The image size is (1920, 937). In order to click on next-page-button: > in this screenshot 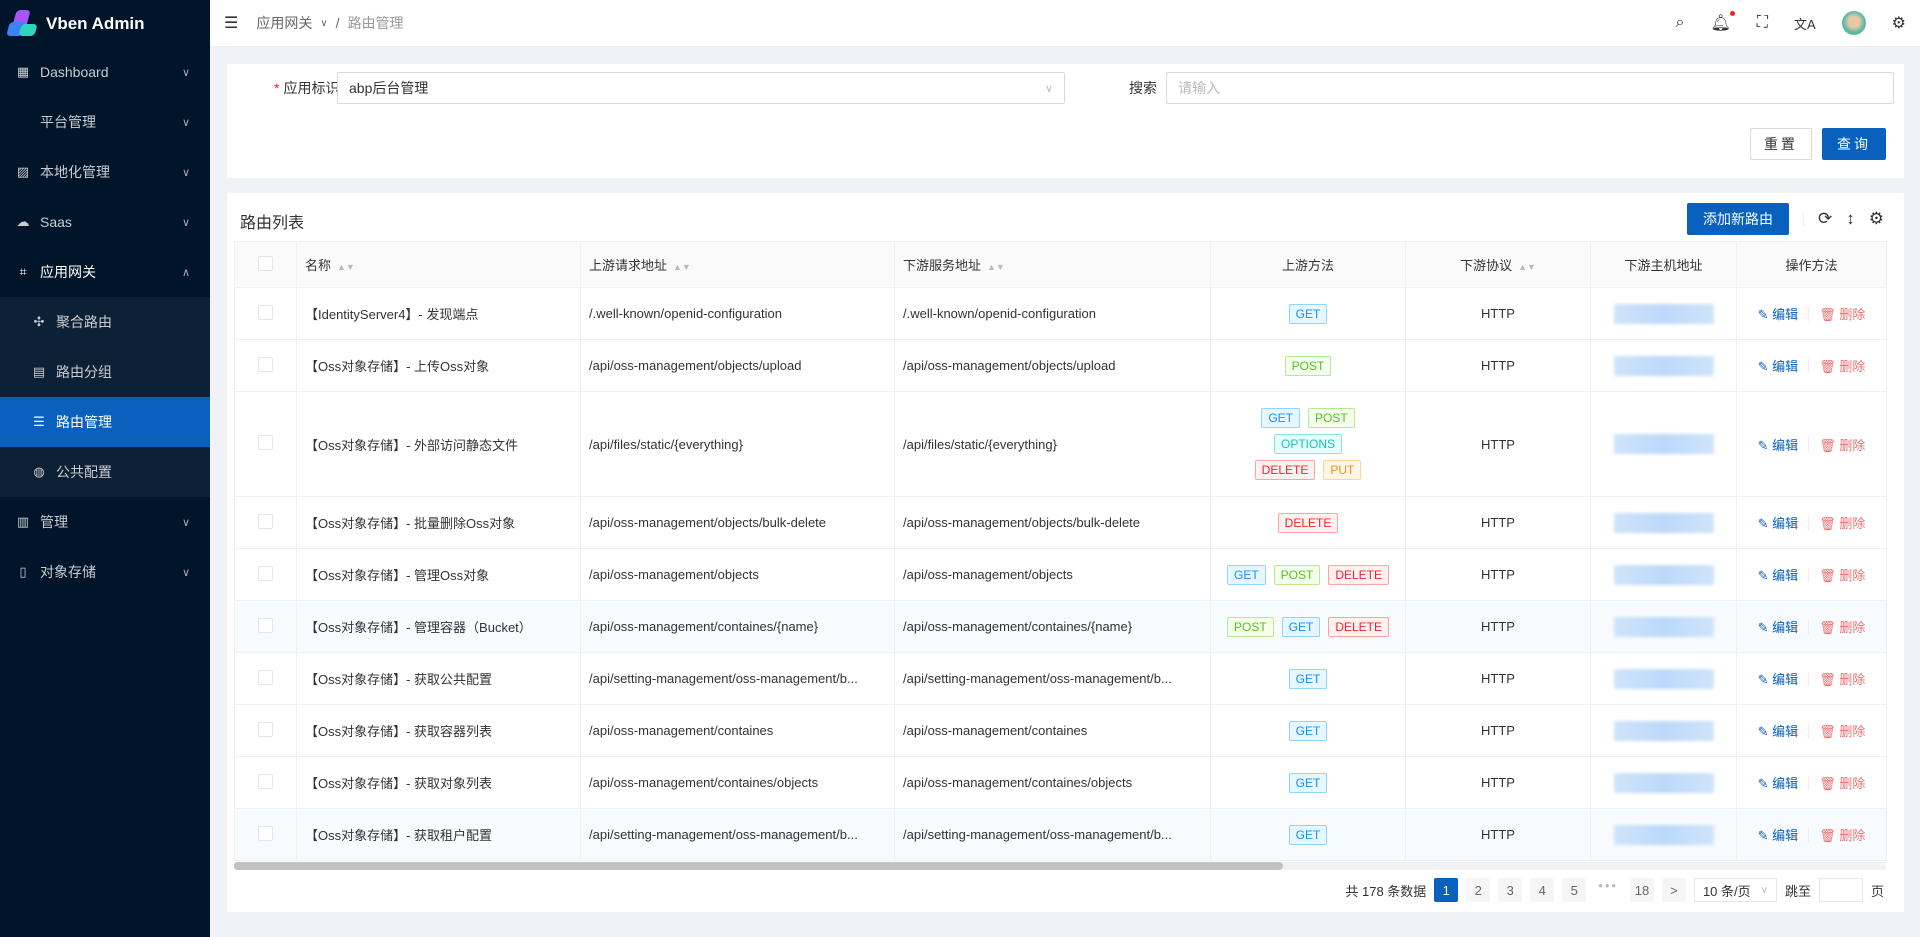, I will do `click(1673, 890)`.